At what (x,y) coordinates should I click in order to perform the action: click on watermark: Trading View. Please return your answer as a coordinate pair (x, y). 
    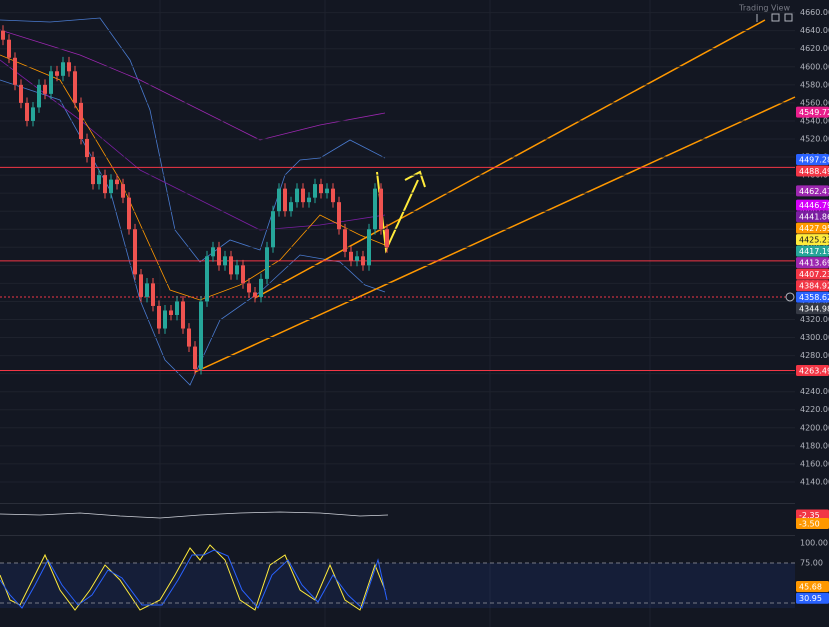
    Looking at the image, I should click on (764, 8).